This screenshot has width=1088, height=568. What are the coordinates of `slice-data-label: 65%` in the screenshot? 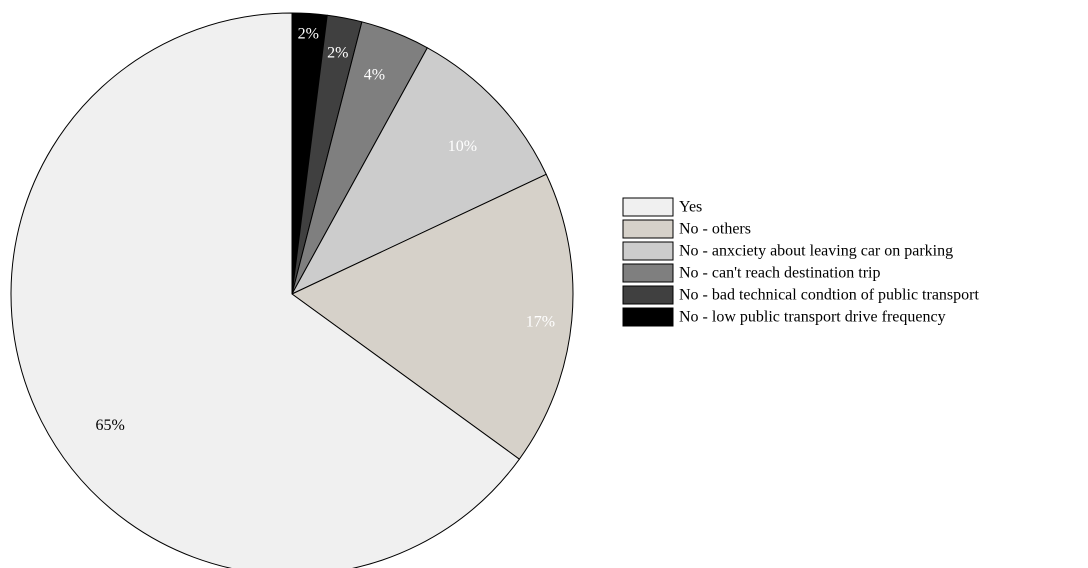 It's located at (109, 425).